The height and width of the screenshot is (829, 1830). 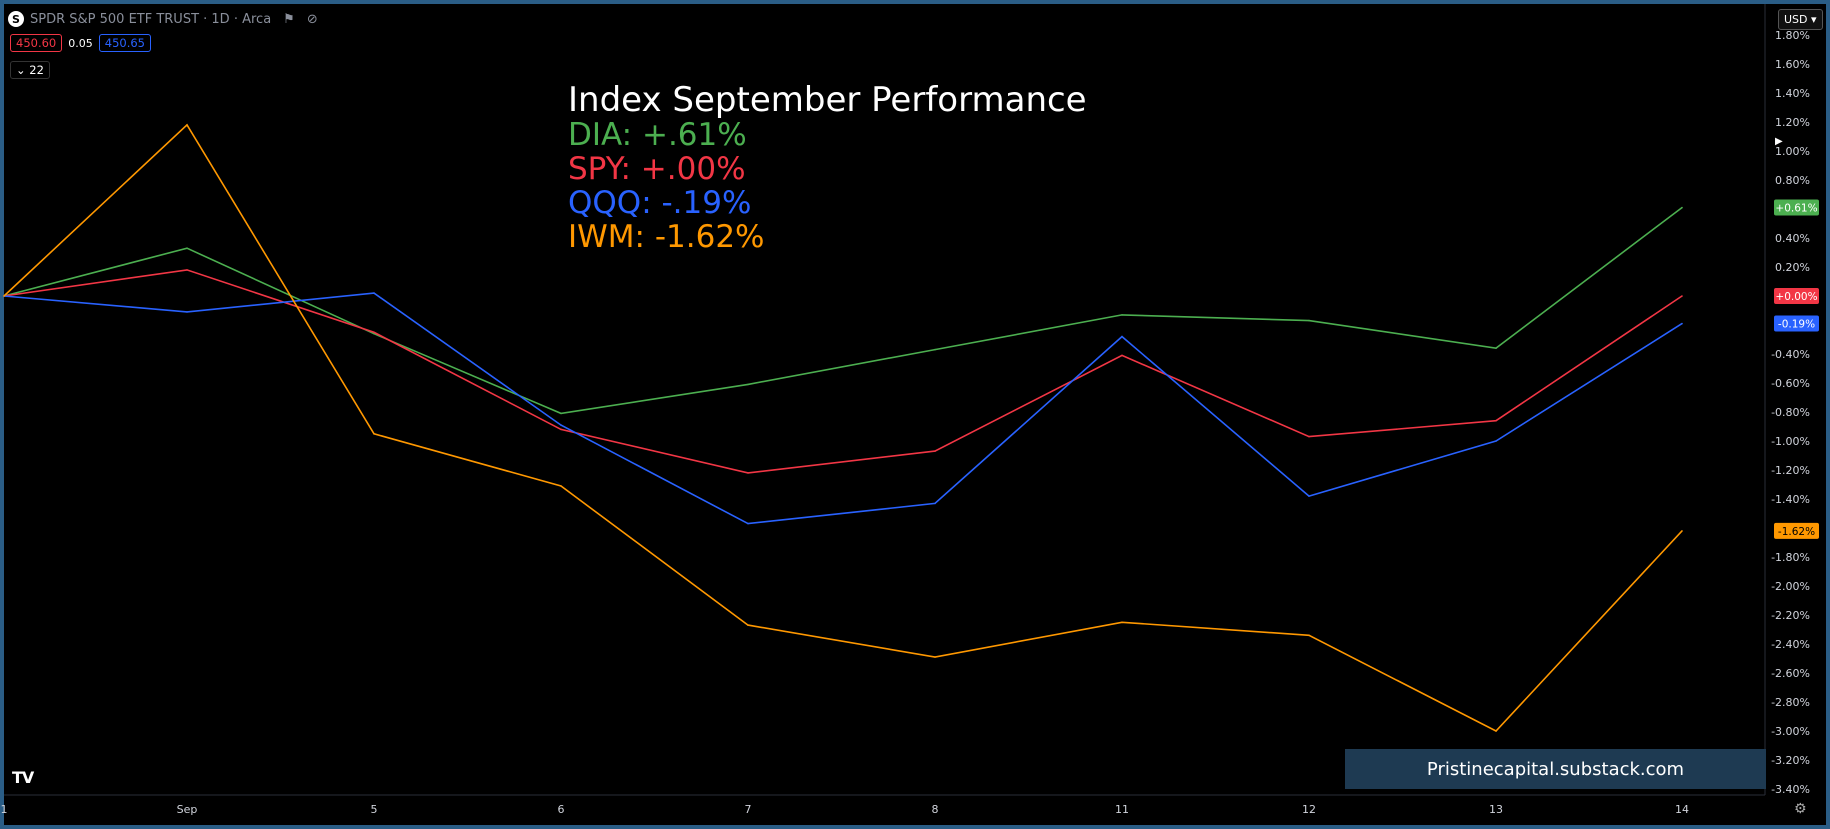 I want to click on x-tick-label: 5, so click(x=374, y=809).